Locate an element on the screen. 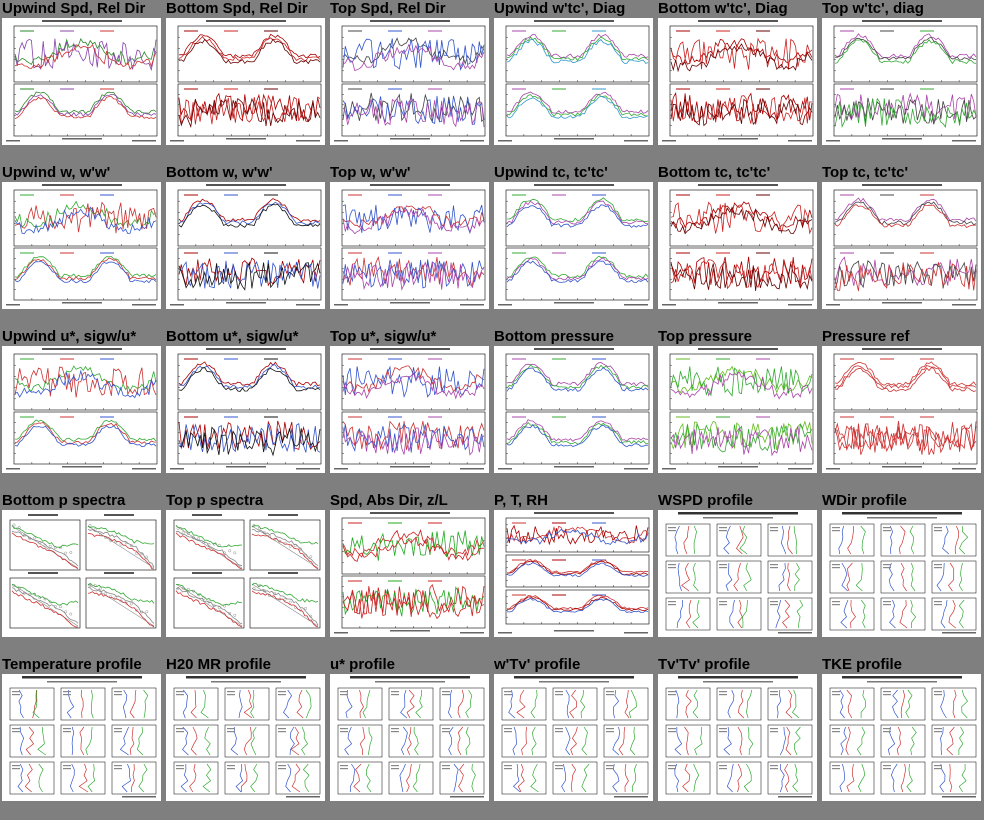 The width and height of the screenshot is (984, 820). plot-title: Bottom u*, sigw/u* is located at coordinates (232, 336).